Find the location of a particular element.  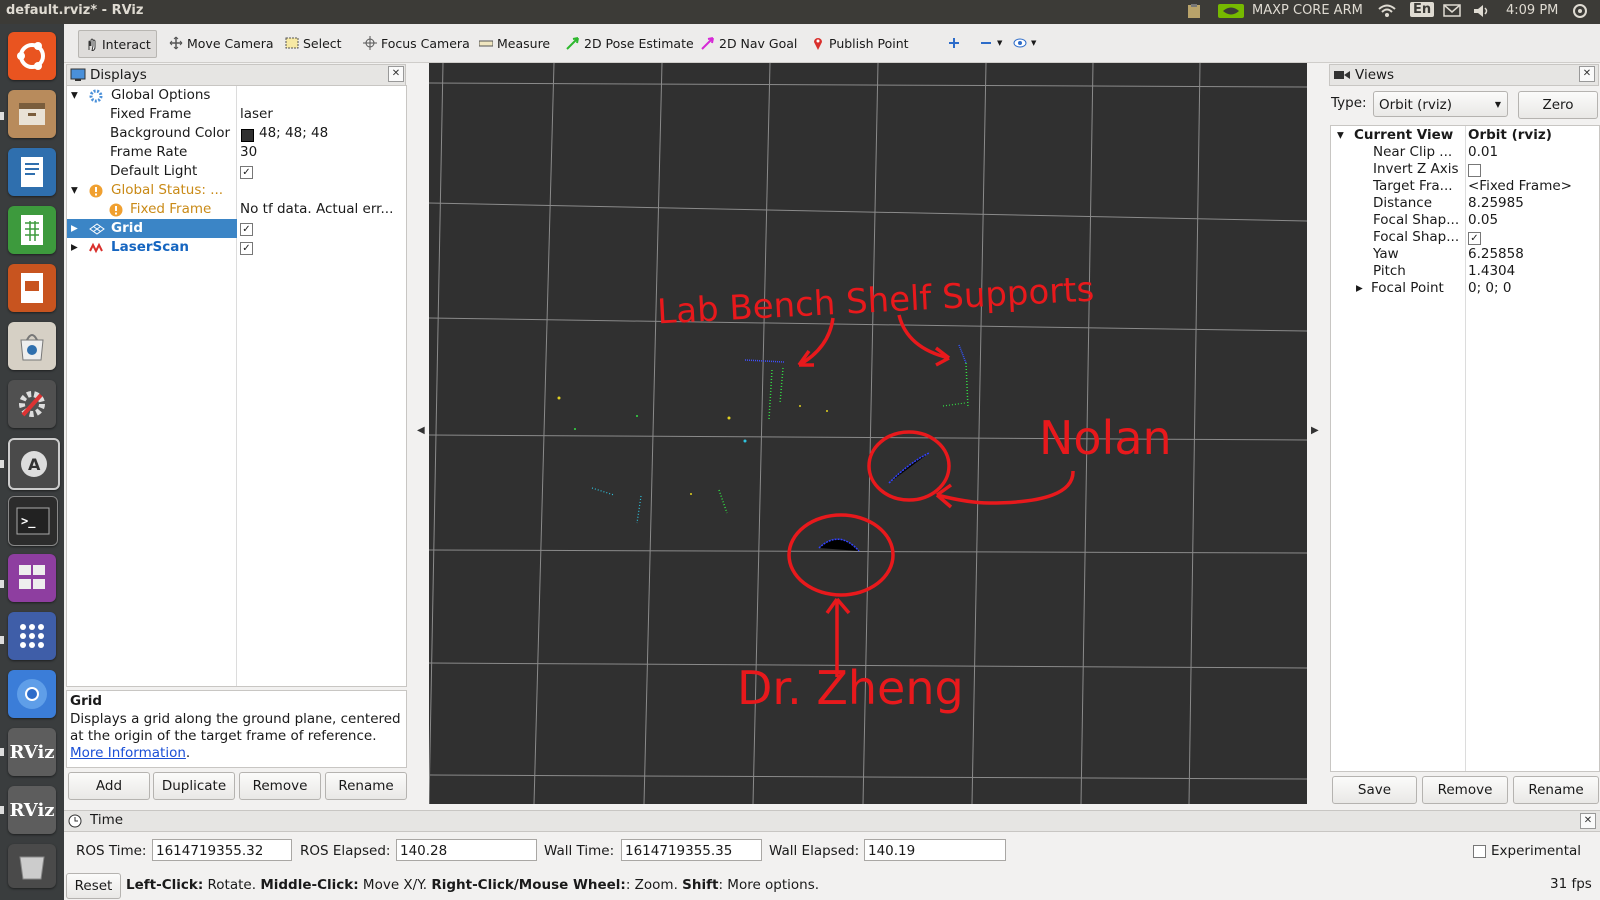

duplicate-display-button: Duplicate is located at coordinates (194, 786).